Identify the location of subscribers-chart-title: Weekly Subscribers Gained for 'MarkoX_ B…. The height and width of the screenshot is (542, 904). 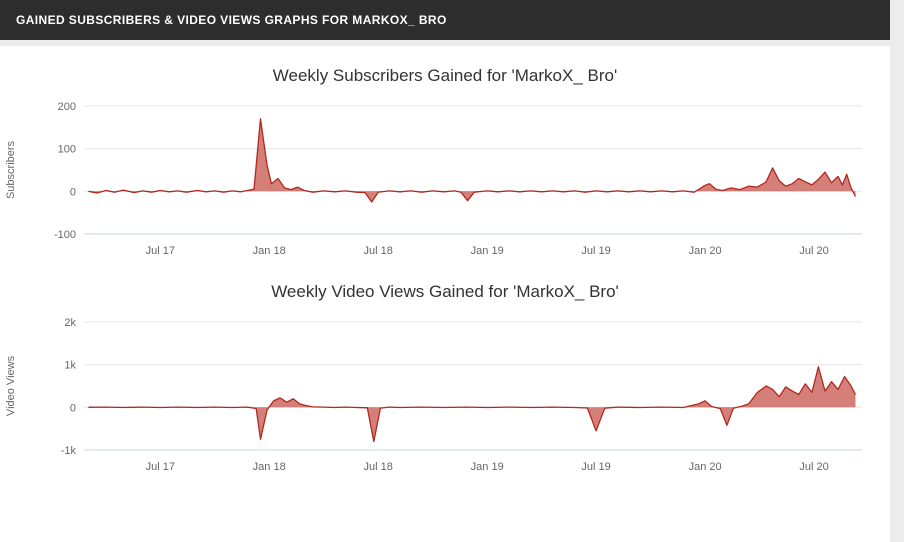
(445, 75).